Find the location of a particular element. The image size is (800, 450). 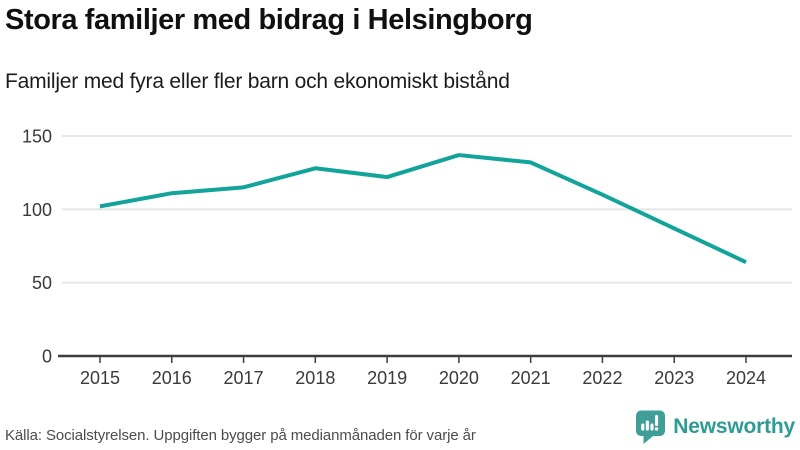

x-axis-label: 2020 is located at coordinates (459, 378).